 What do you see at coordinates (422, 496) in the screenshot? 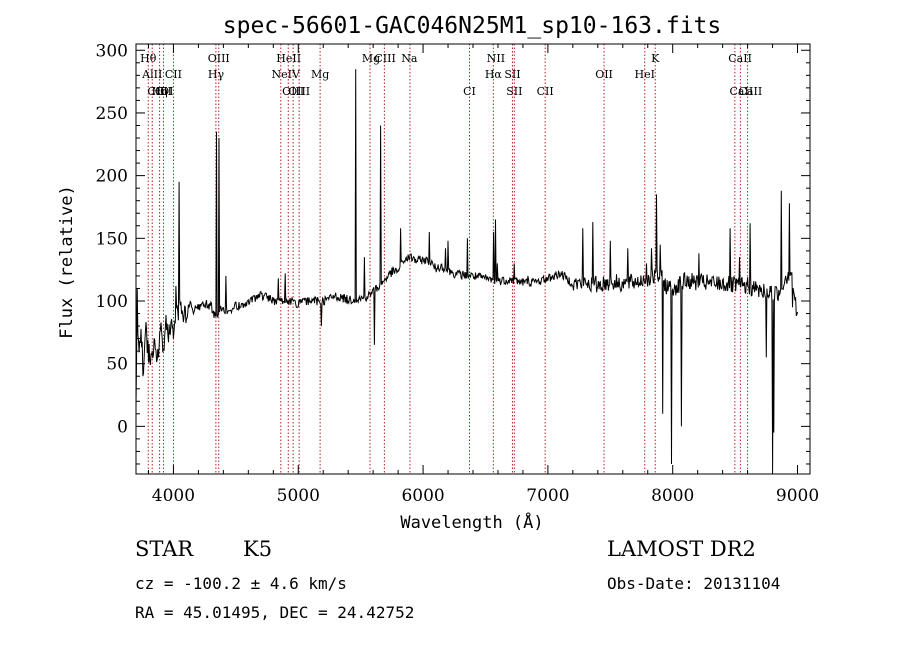
I see `x-tick-label: 6000` at bounding box center [422, 496].